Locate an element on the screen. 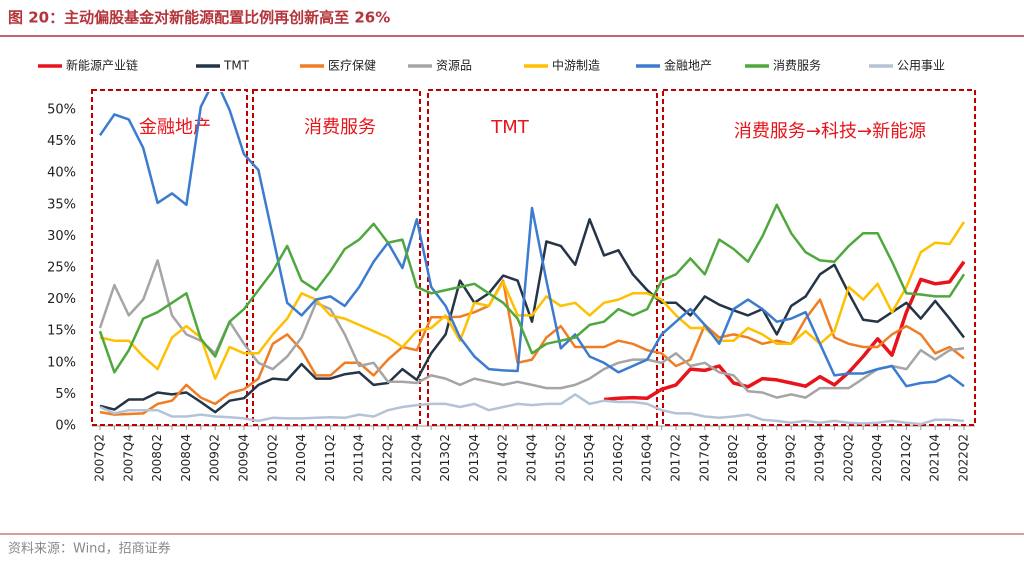  x-tick-label: 2007Q2 is located at coordinates (100, 458).